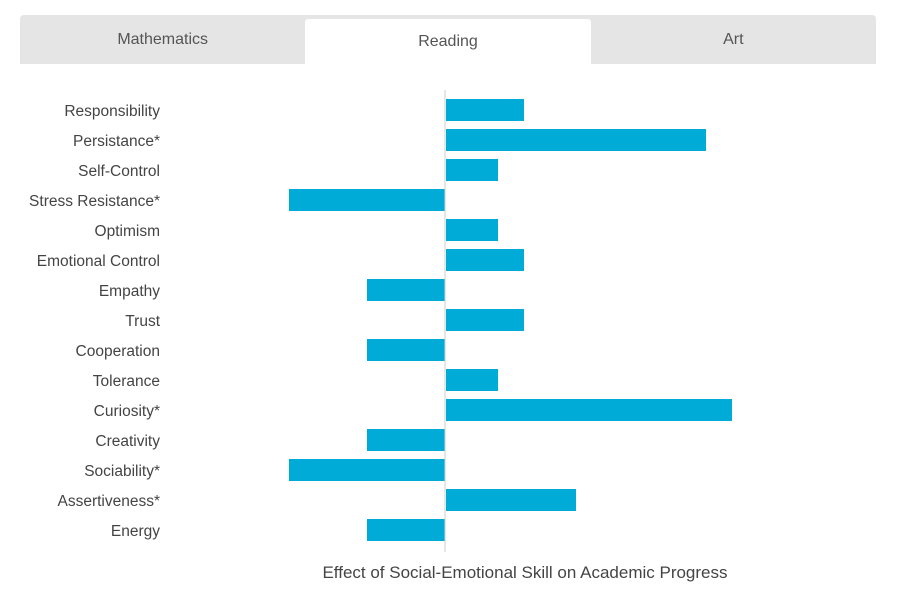 This screenshot has width=899, height=609. I want to click on category-label: Curiosity*, so click(127, 411).